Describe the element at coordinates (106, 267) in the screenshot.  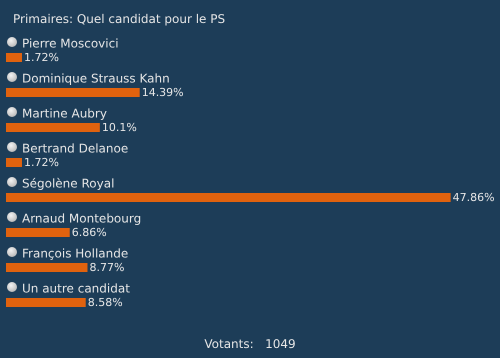
I see `data-label: 8.77%` at that location.